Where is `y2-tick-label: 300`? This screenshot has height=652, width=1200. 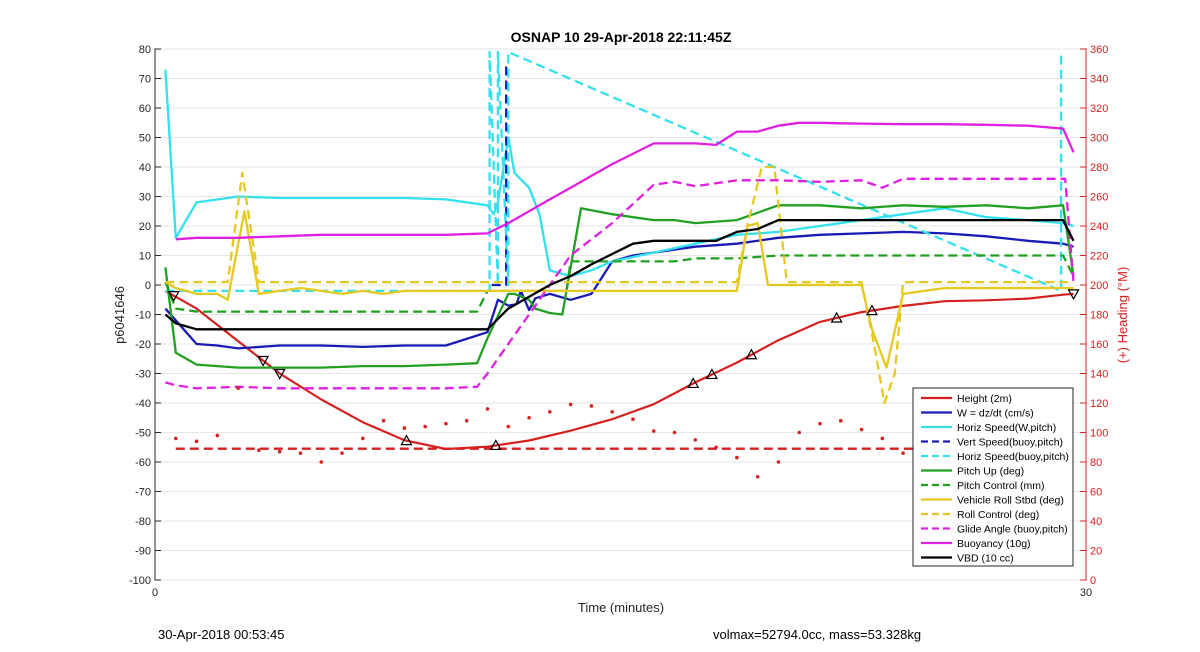
y2-tick-label: 300 is located at coordinates (1099, 139).